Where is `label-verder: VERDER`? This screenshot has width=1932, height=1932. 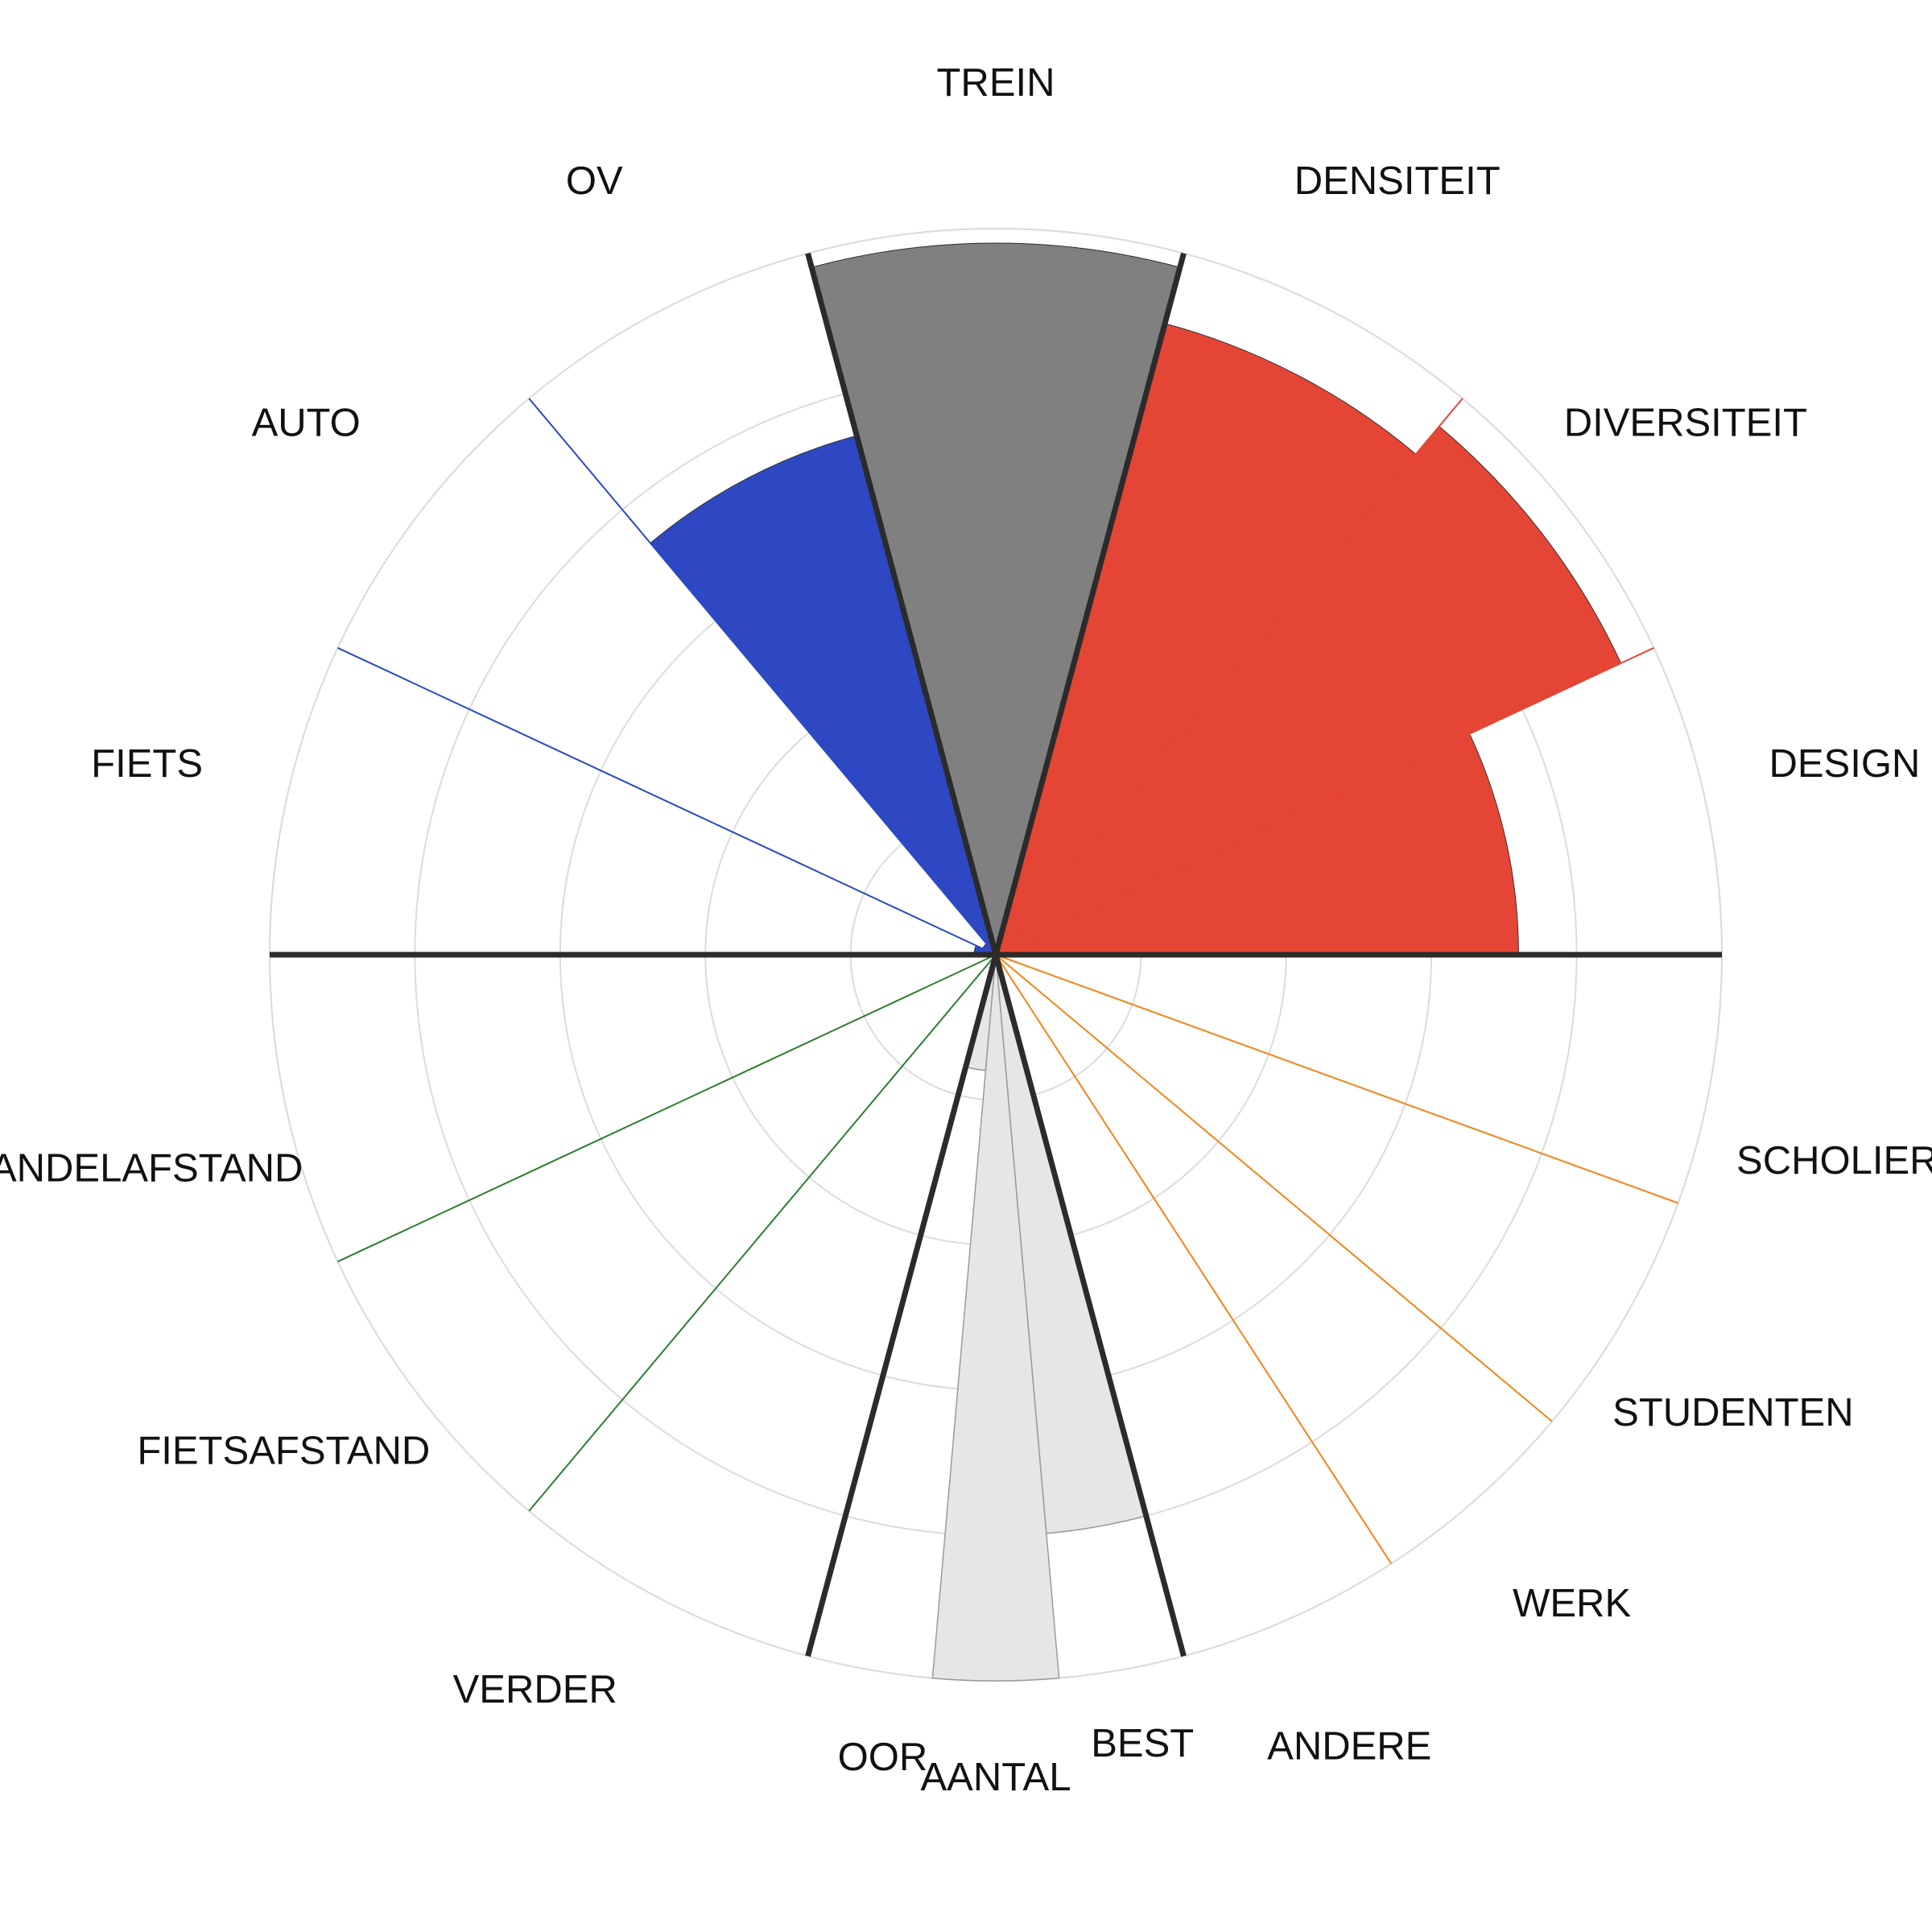
label-verder: VERDER is located at coordinates (535, 1689).